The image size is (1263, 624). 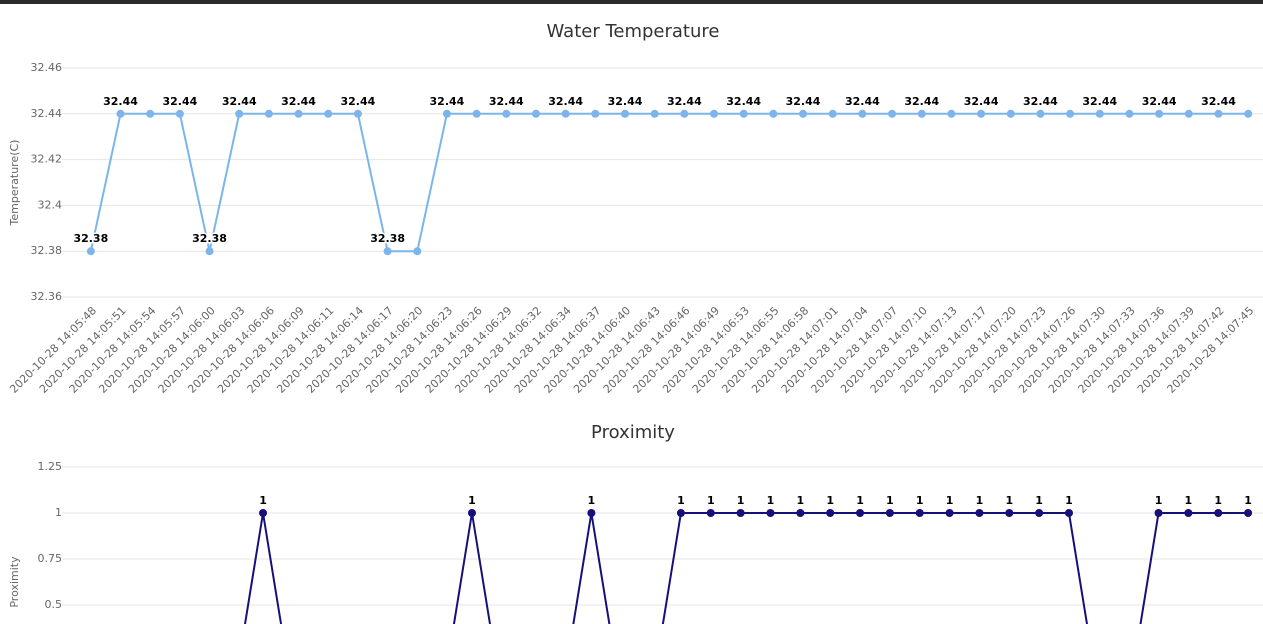 I want to click on y-tick-label: 32.4, so click(x=50, y=204).